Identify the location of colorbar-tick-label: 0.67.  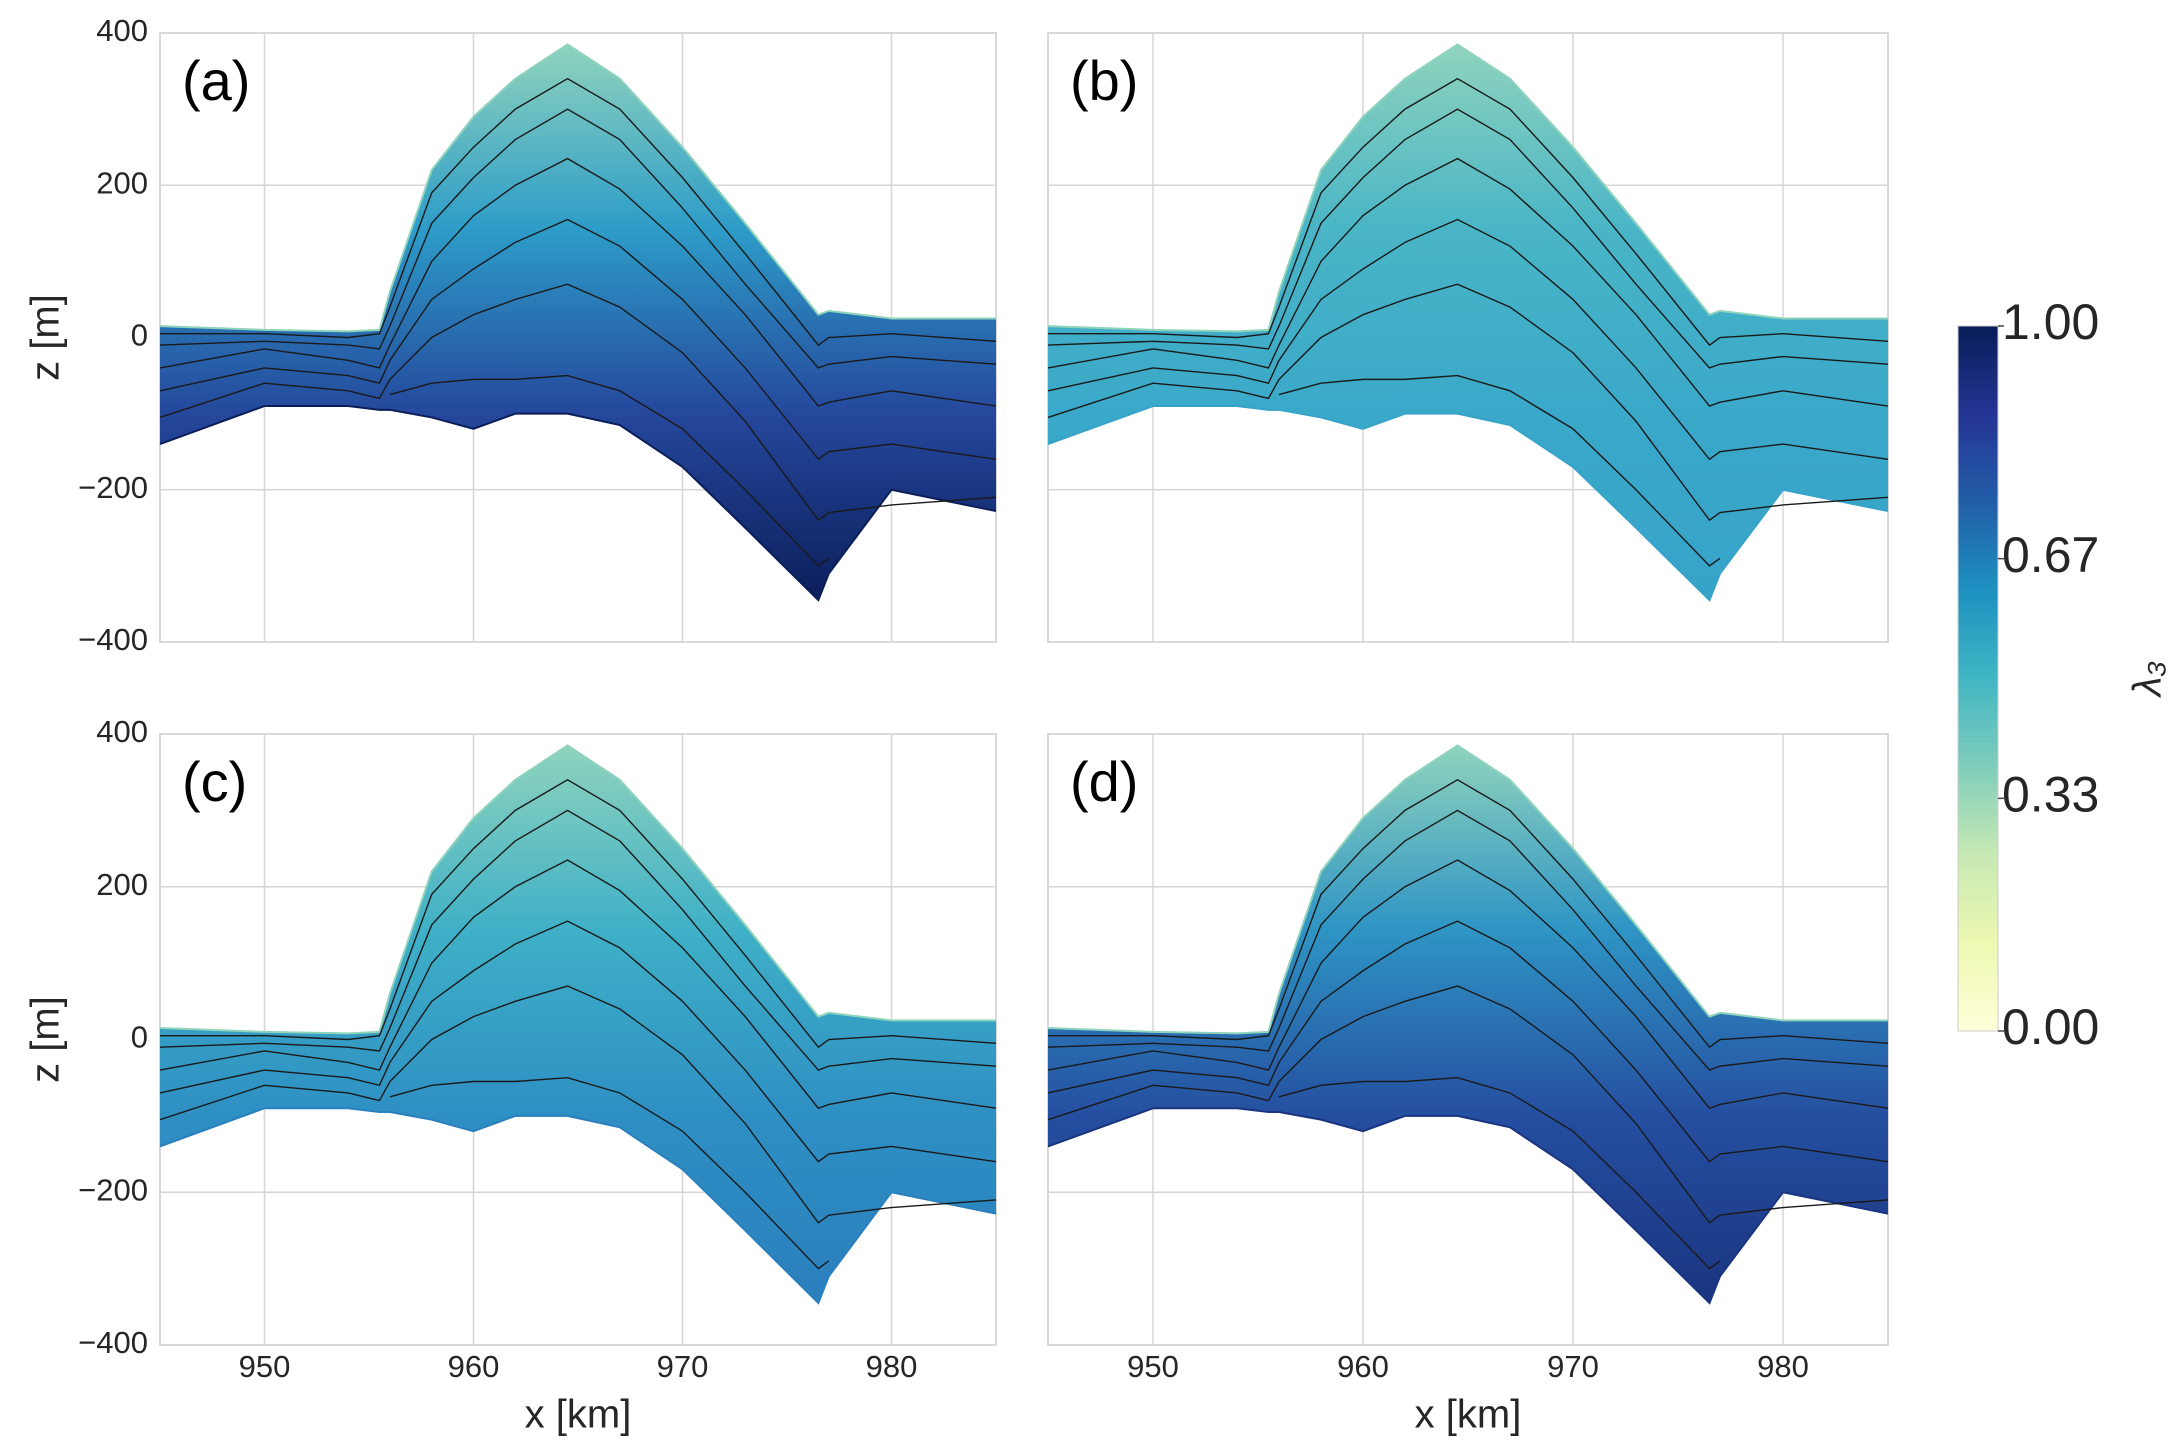
(2050, 555).